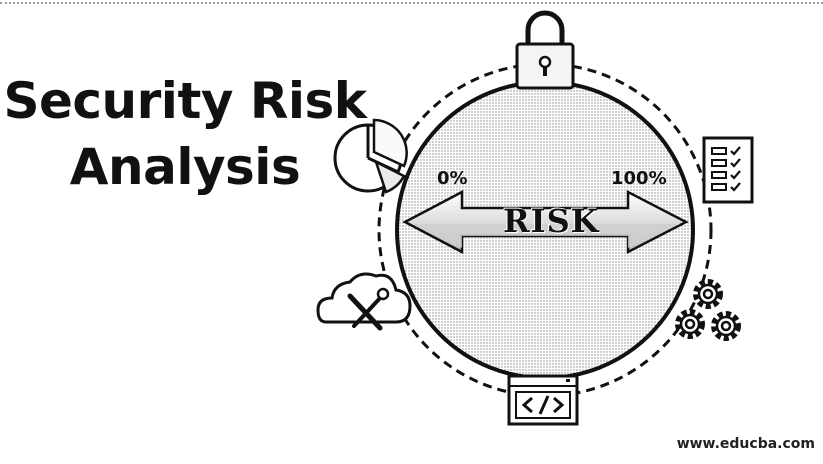 This screenshot has height=464, width=823. I want to click on checklist-icon, so click(728, 170).